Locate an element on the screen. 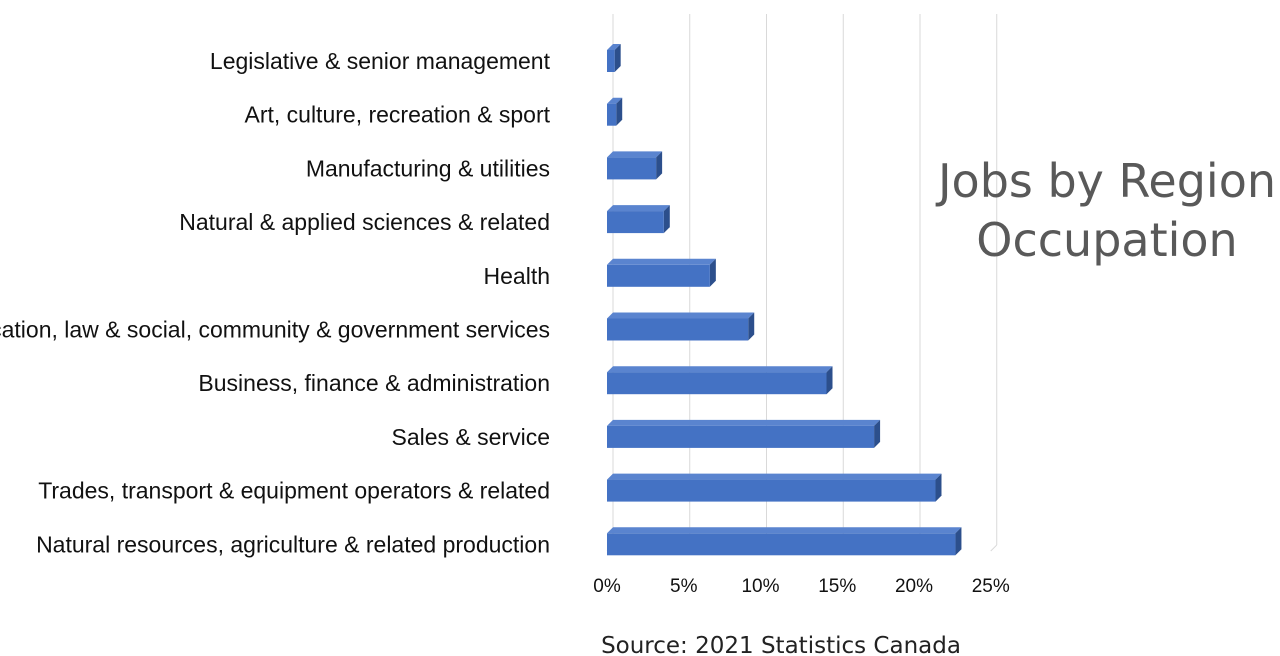 The width and height of the screenshot is (1280, 656). chart-title-line-1: Jobs by Region is located at coordinates (1105, 181).